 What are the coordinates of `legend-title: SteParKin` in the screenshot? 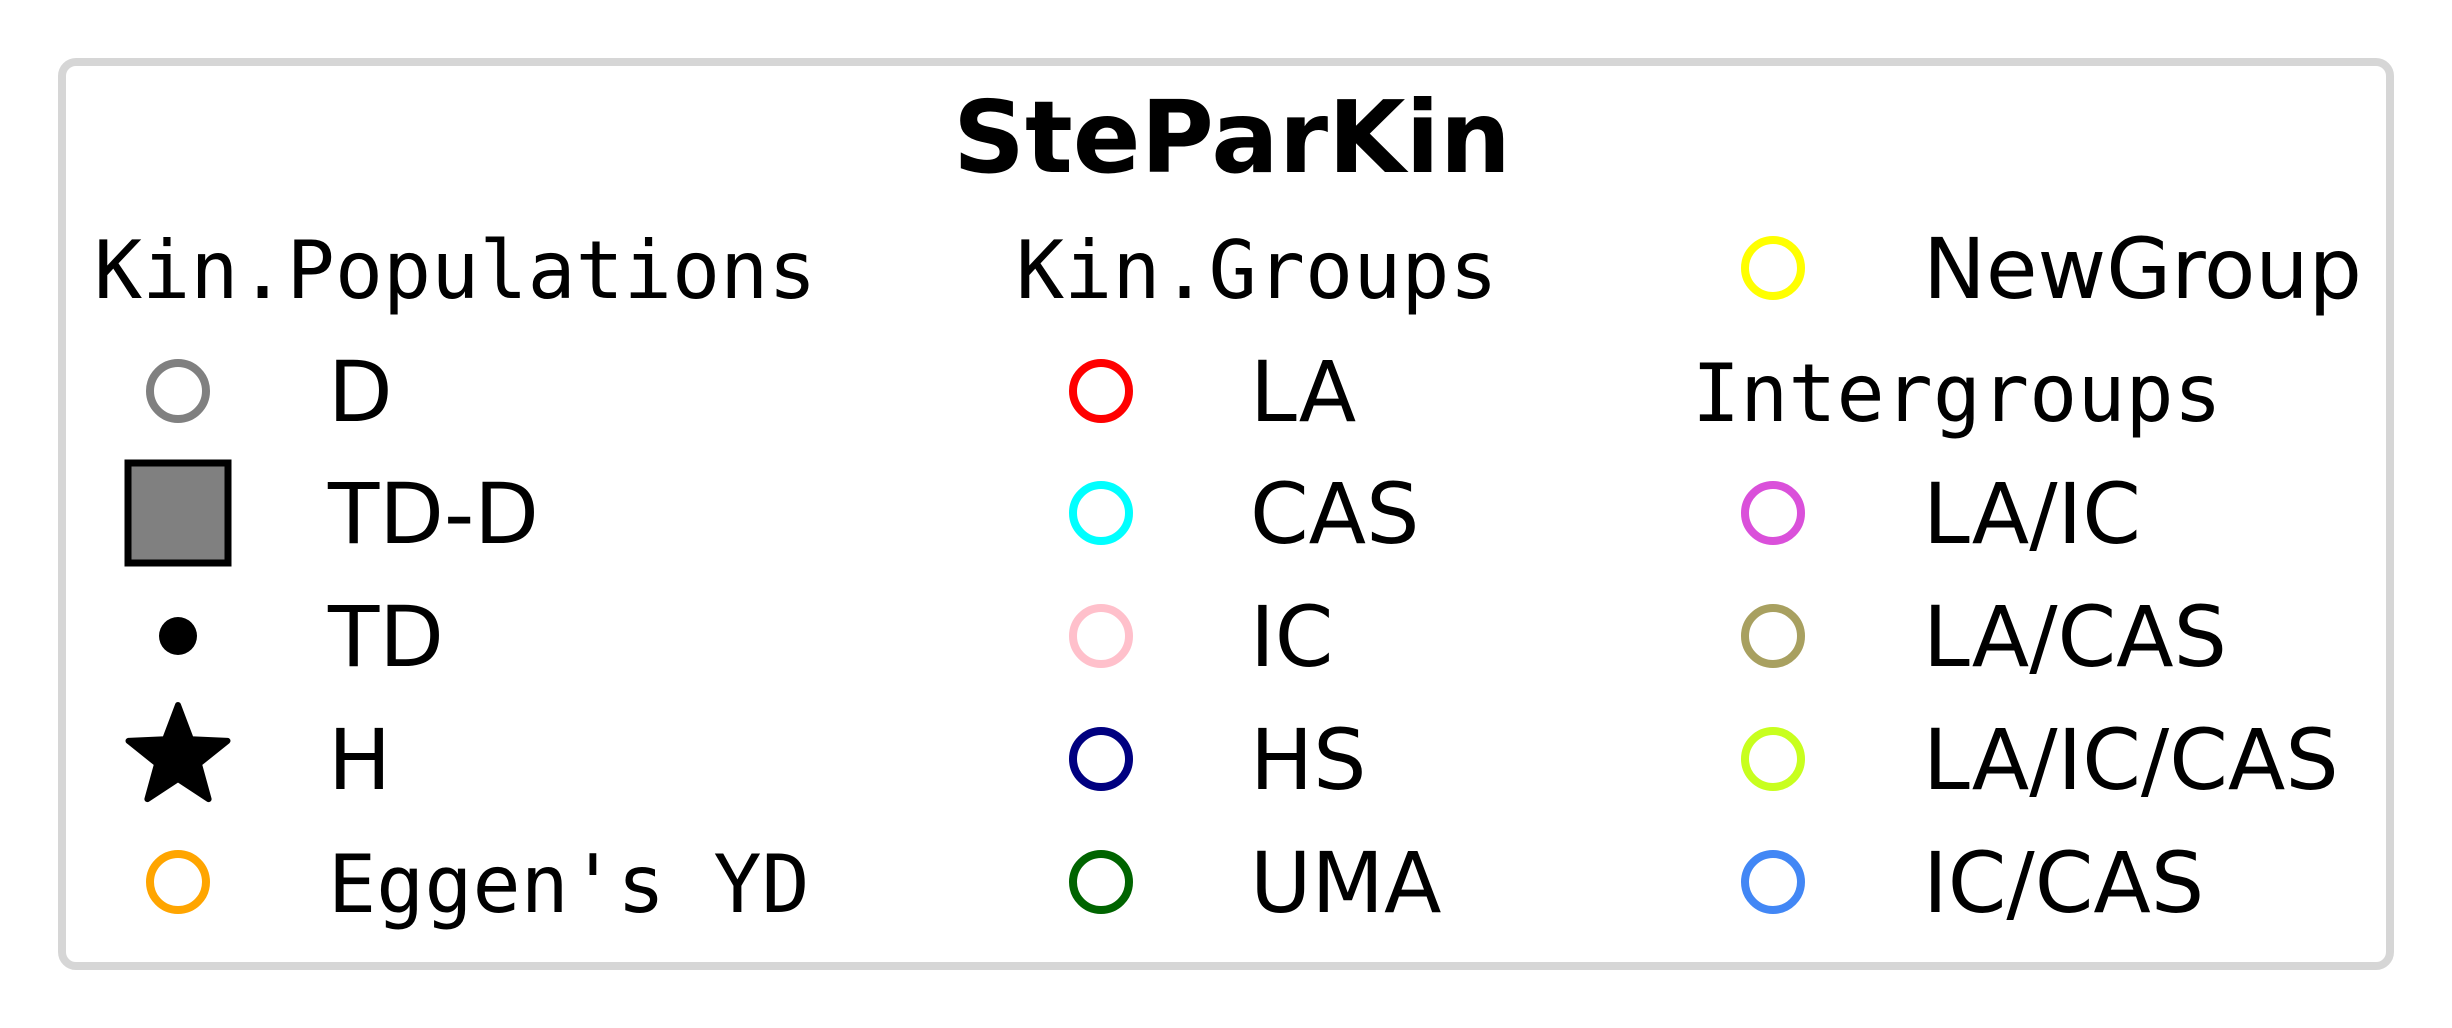 It's located at (1232, 137).